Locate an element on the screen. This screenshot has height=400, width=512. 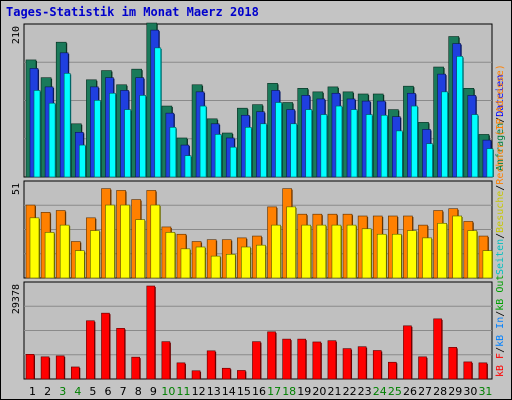
x-tick-day-22: 22 is located at coordinates (350, 391).